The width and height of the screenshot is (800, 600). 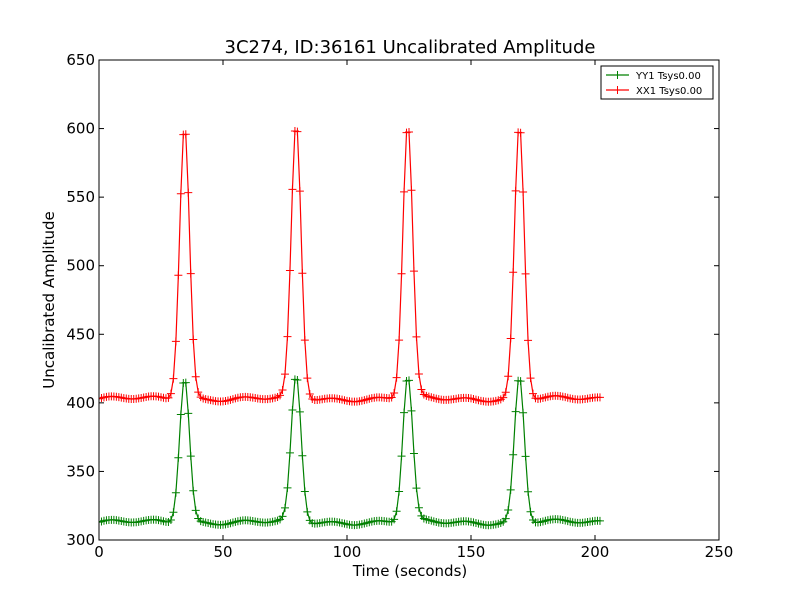 I want to click on y-tick-label: 600, so click(x=80, y=129).